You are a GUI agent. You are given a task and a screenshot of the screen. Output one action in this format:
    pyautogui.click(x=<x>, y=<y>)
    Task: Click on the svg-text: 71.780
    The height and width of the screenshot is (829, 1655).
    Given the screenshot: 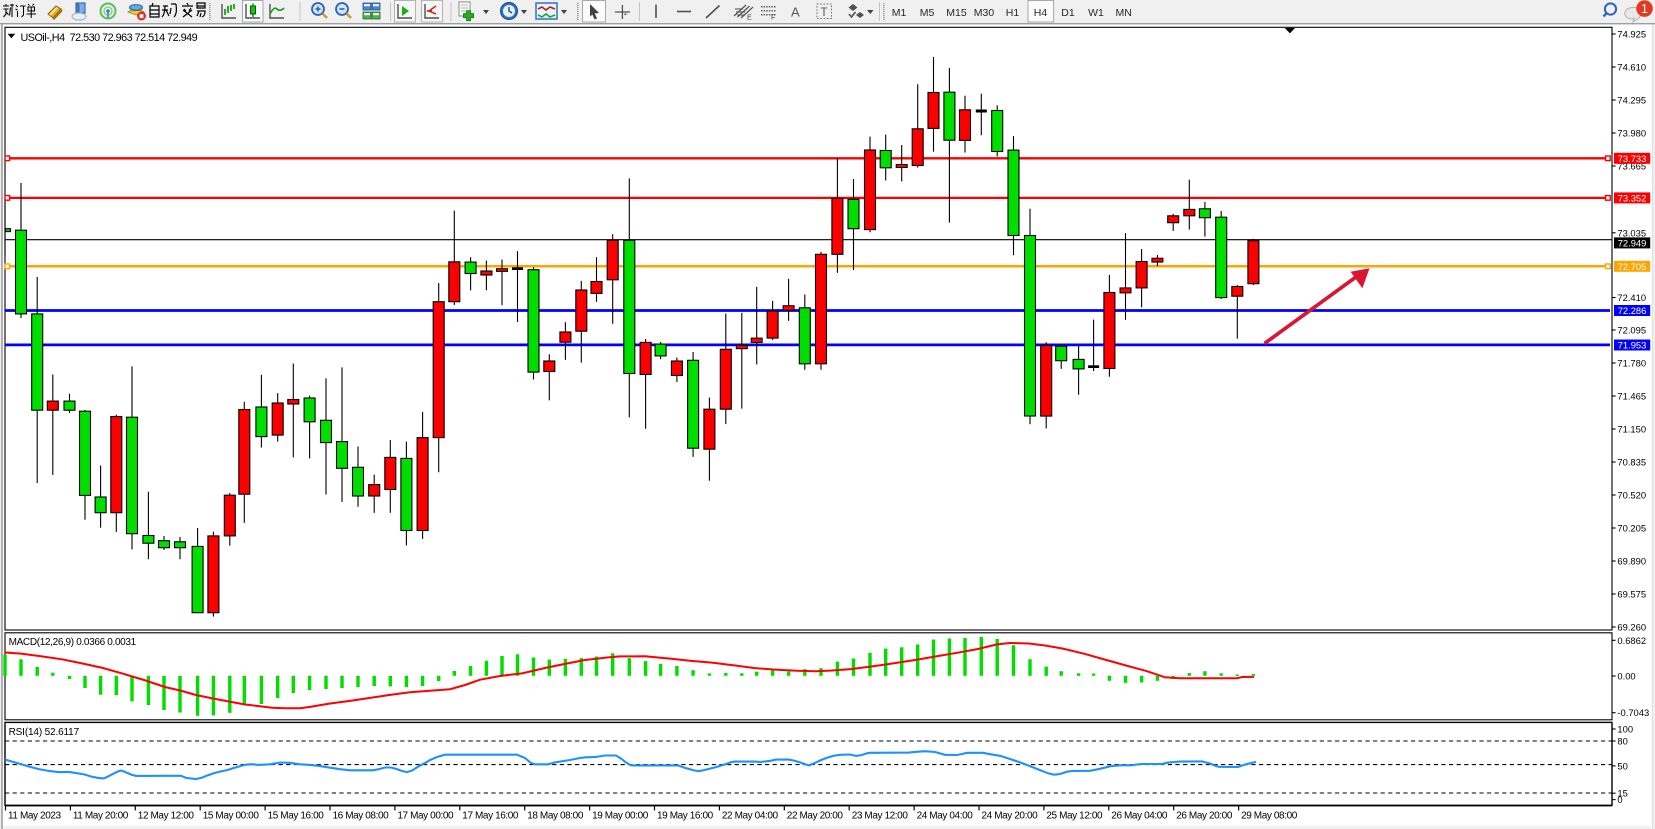 What is the action you would take?
    pyautogui.click(x=1631, y=363)
    